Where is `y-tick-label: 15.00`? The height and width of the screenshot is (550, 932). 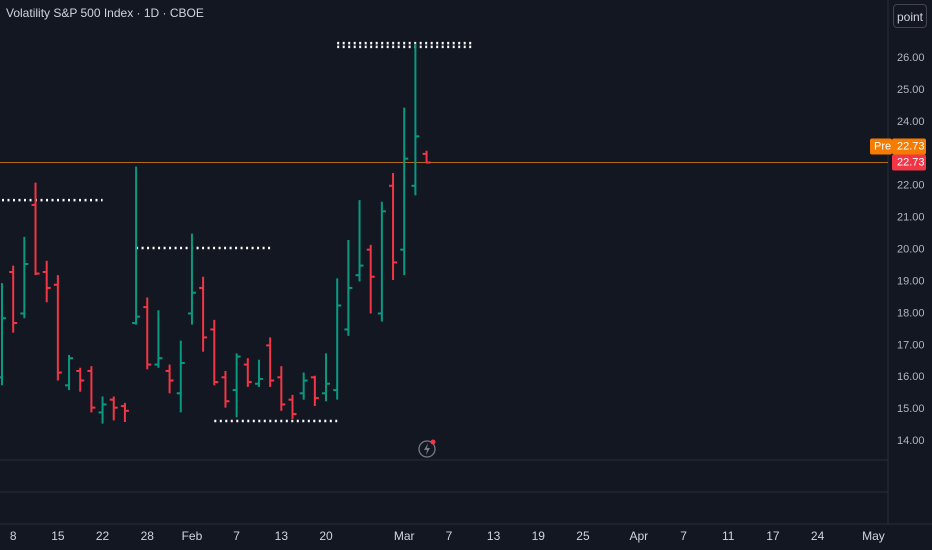
y-tick-label: 15.00 is located at coordinates (911, 409).